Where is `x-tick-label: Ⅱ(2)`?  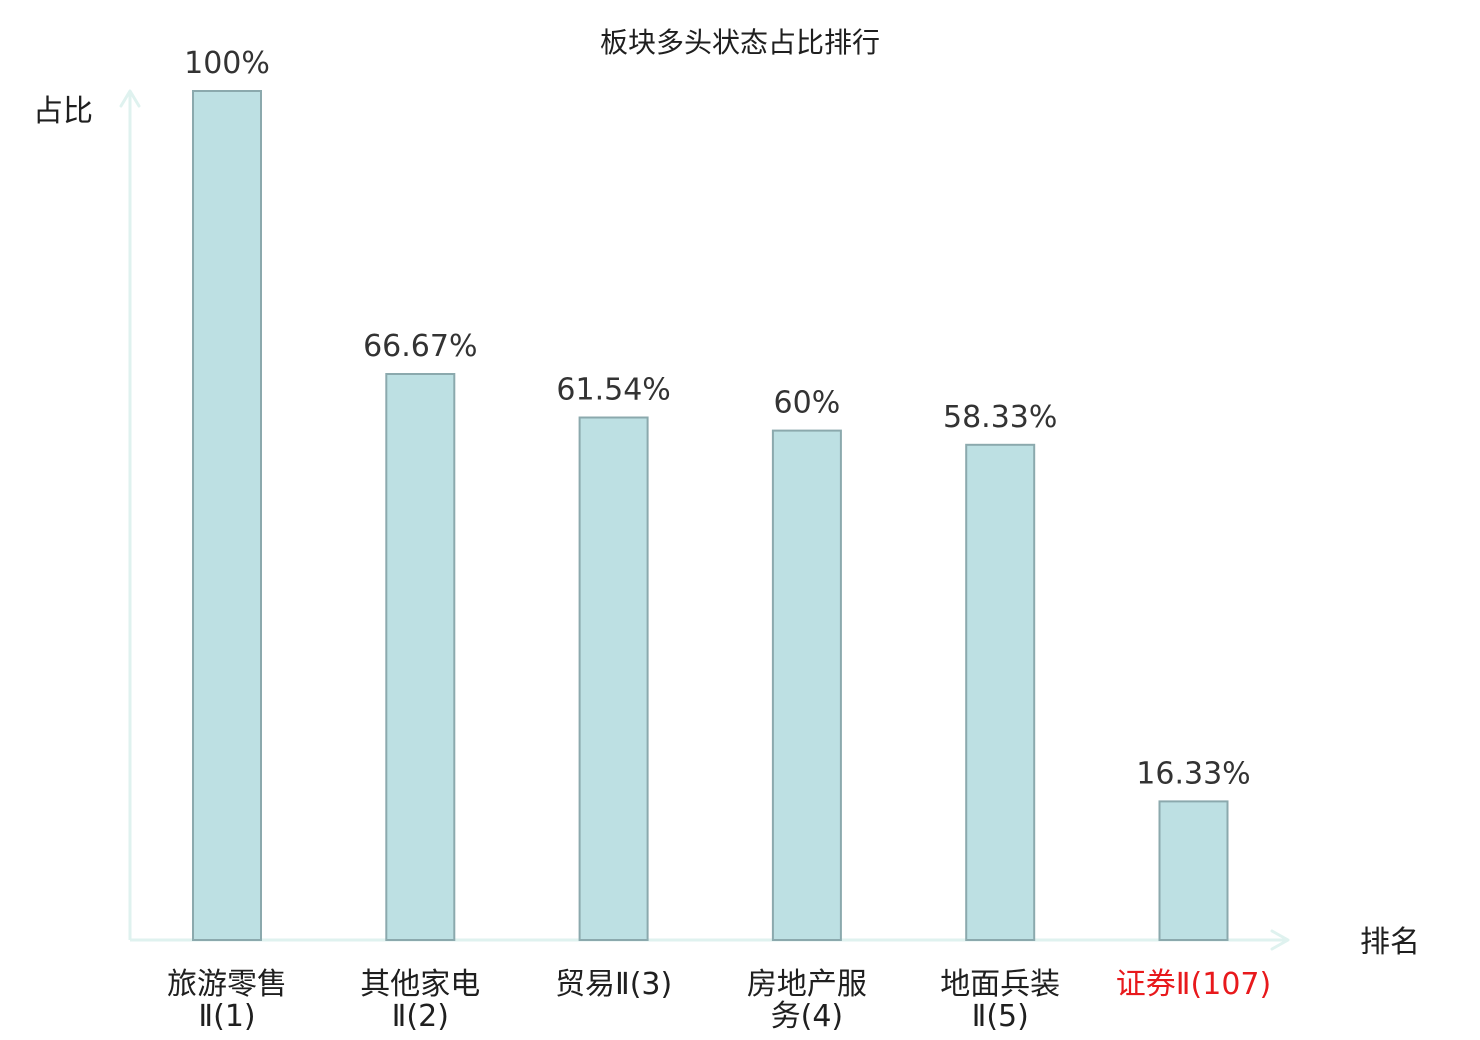 x-tick-label: Ⅱ(2) is located at coordinates (420, 1016).